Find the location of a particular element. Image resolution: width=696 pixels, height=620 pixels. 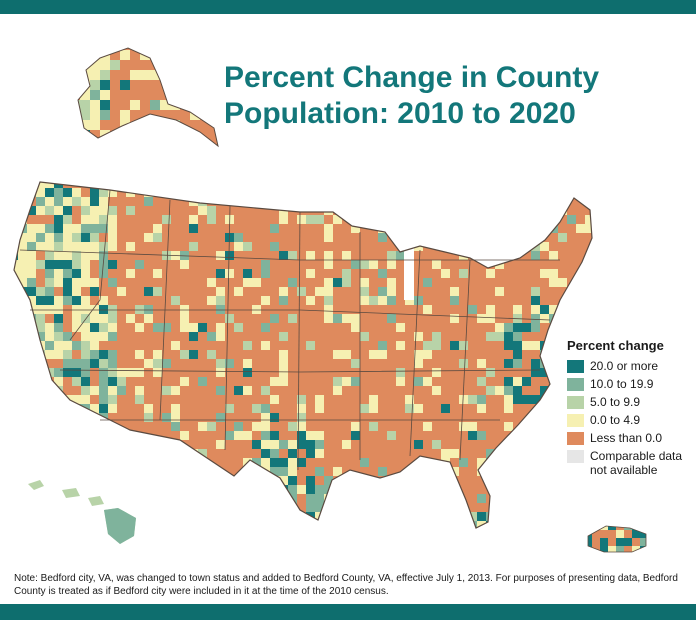

legend-label: 20.0 or more is located at coordinates (624, 366).